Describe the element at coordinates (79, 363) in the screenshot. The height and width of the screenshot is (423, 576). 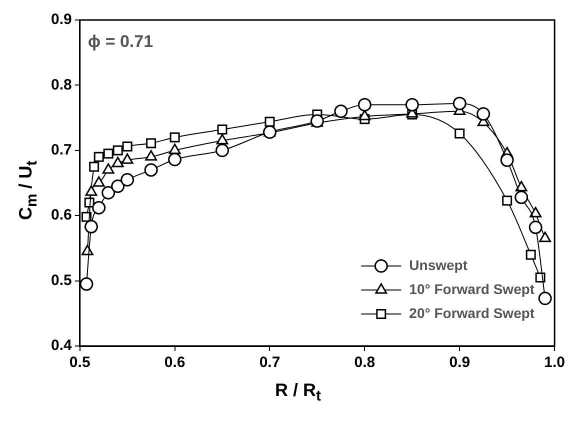
I see `x-tick-label: 0.5` at that location.